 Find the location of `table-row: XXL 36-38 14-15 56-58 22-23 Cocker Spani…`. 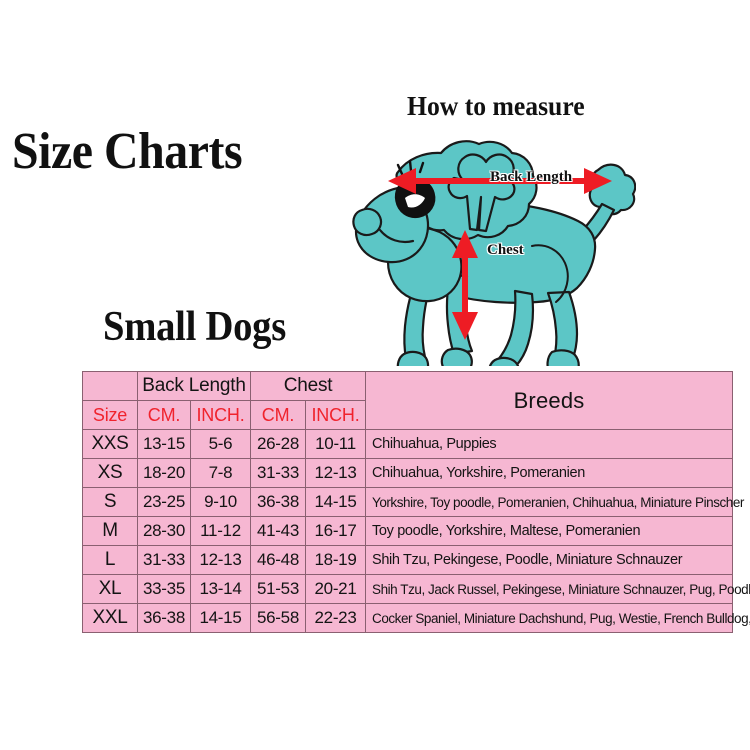

table-row: XXL 36-38 14-15 56-58 22-23 Cocker Spani… is located at coordinates (416, 618).